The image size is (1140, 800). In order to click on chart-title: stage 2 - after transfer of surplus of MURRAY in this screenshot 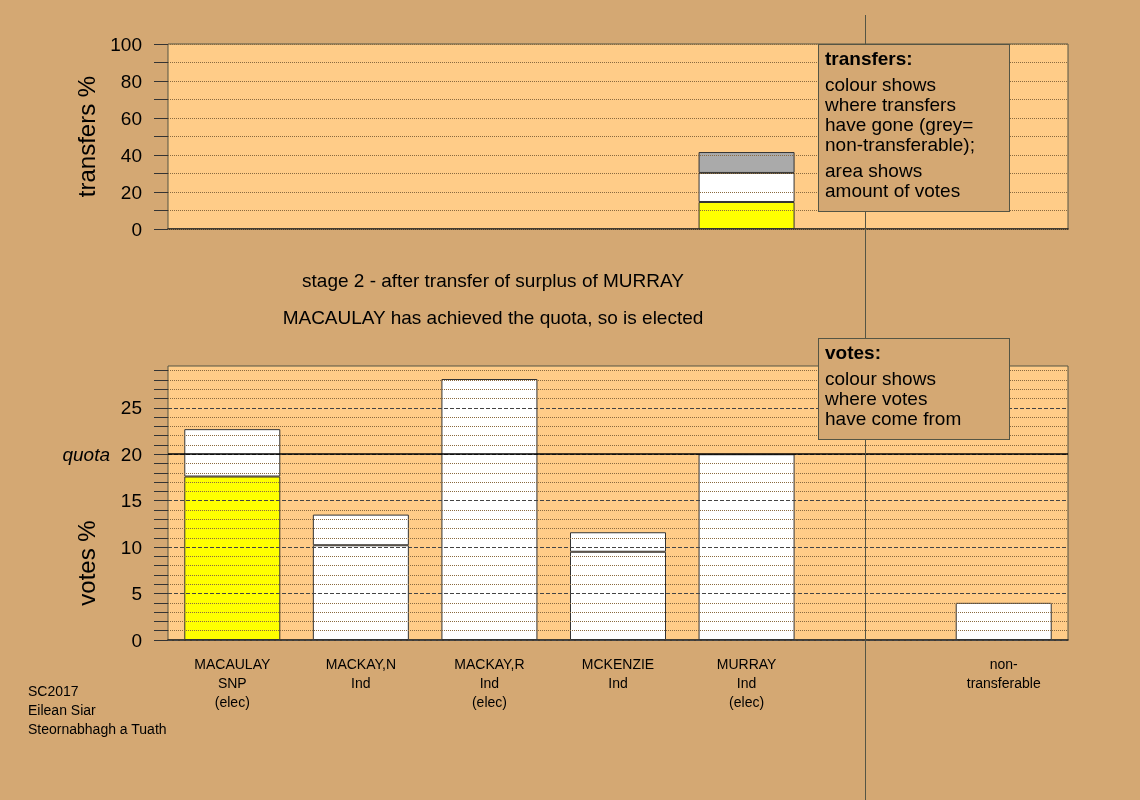, I will do `click(493, 281)`.